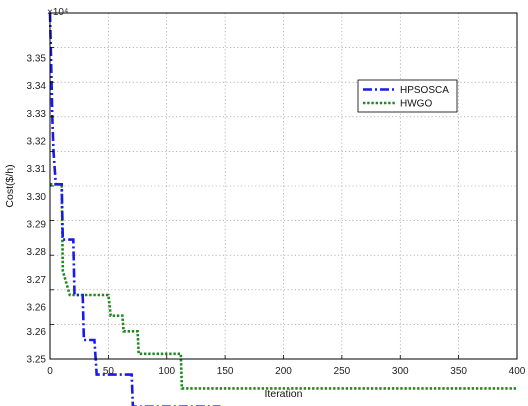 The width and height of the screenshot is (528, 406). What do you see at coordinates (37, 252) in the screenshot?
I see `y-tick-label: 3.28` at bounding box center [37, 252].